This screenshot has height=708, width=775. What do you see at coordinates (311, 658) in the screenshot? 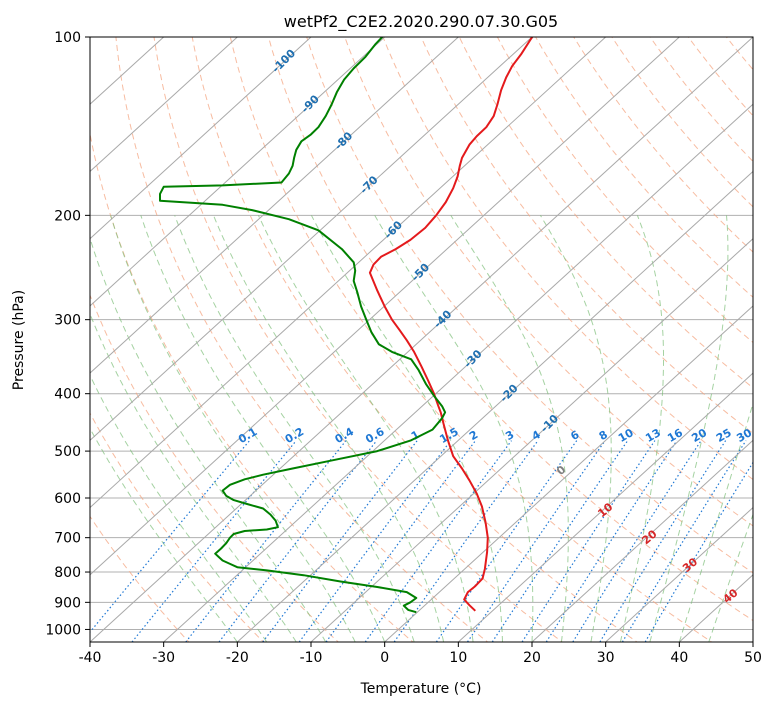
I see `x-tick-label: -10` at bounding box center [311, 658].